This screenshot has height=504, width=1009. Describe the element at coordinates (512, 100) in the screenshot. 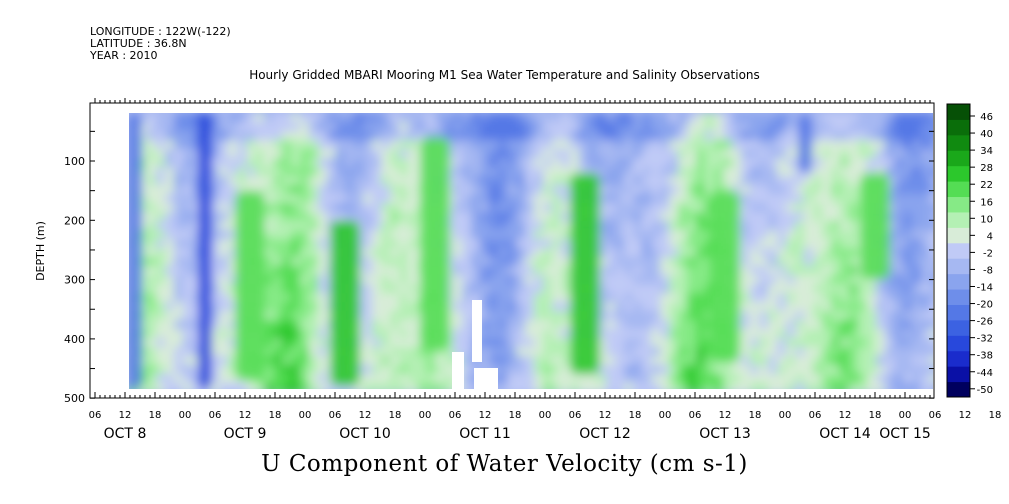

I see `top-axis-ticks` at that location.